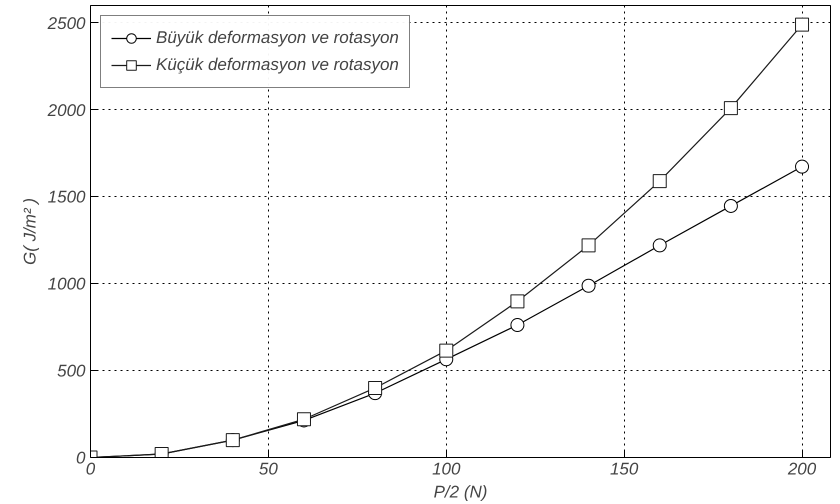  I want to click on x-tick-label: 100, so click(446, 469).